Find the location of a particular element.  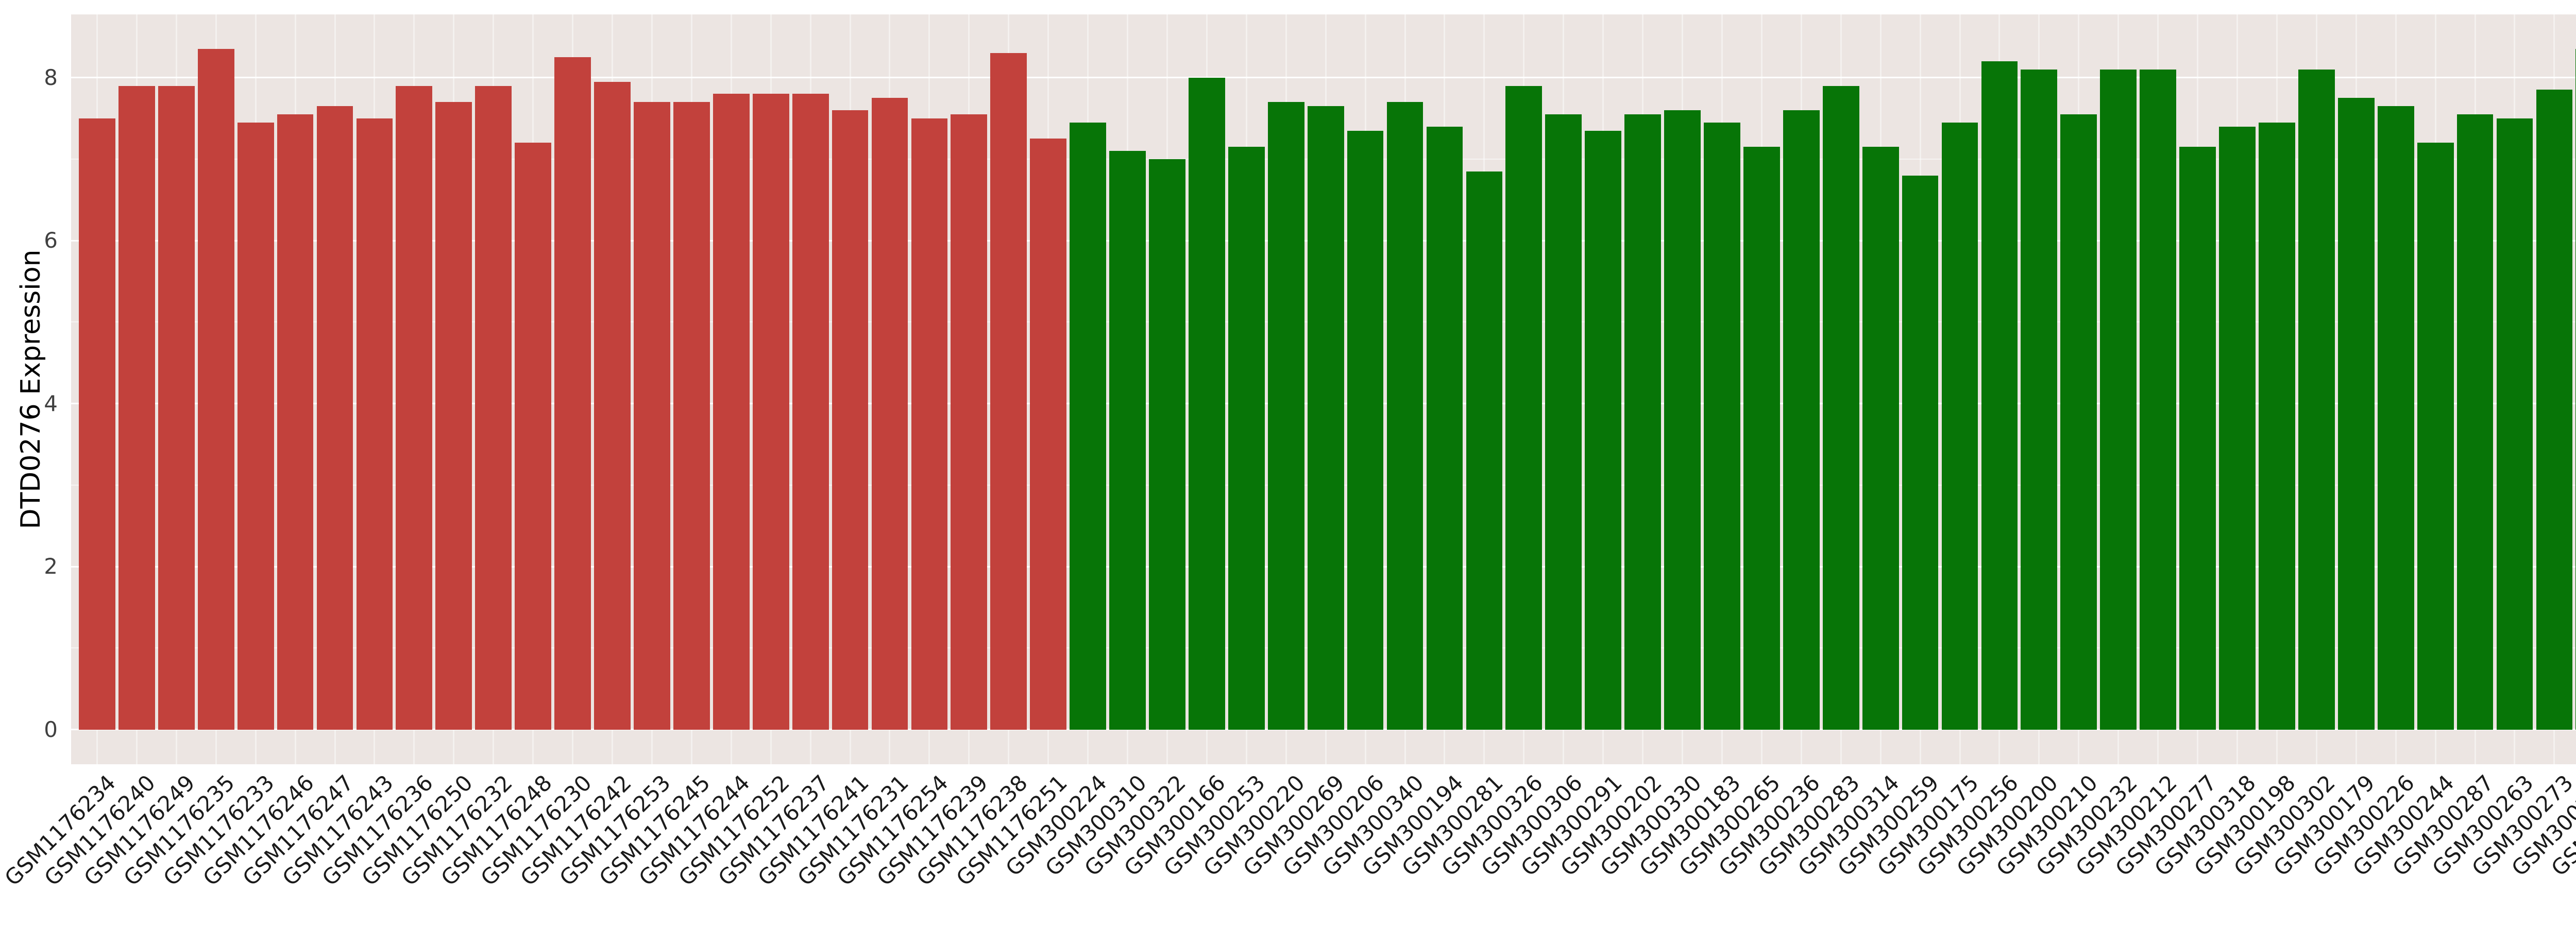

y-tick-label: 2 is located at coordinates (51, 566).